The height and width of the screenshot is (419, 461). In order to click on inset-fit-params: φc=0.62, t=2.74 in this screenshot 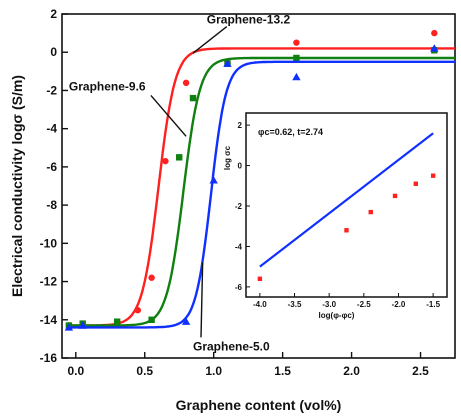, I will do `click(290, 132)`.